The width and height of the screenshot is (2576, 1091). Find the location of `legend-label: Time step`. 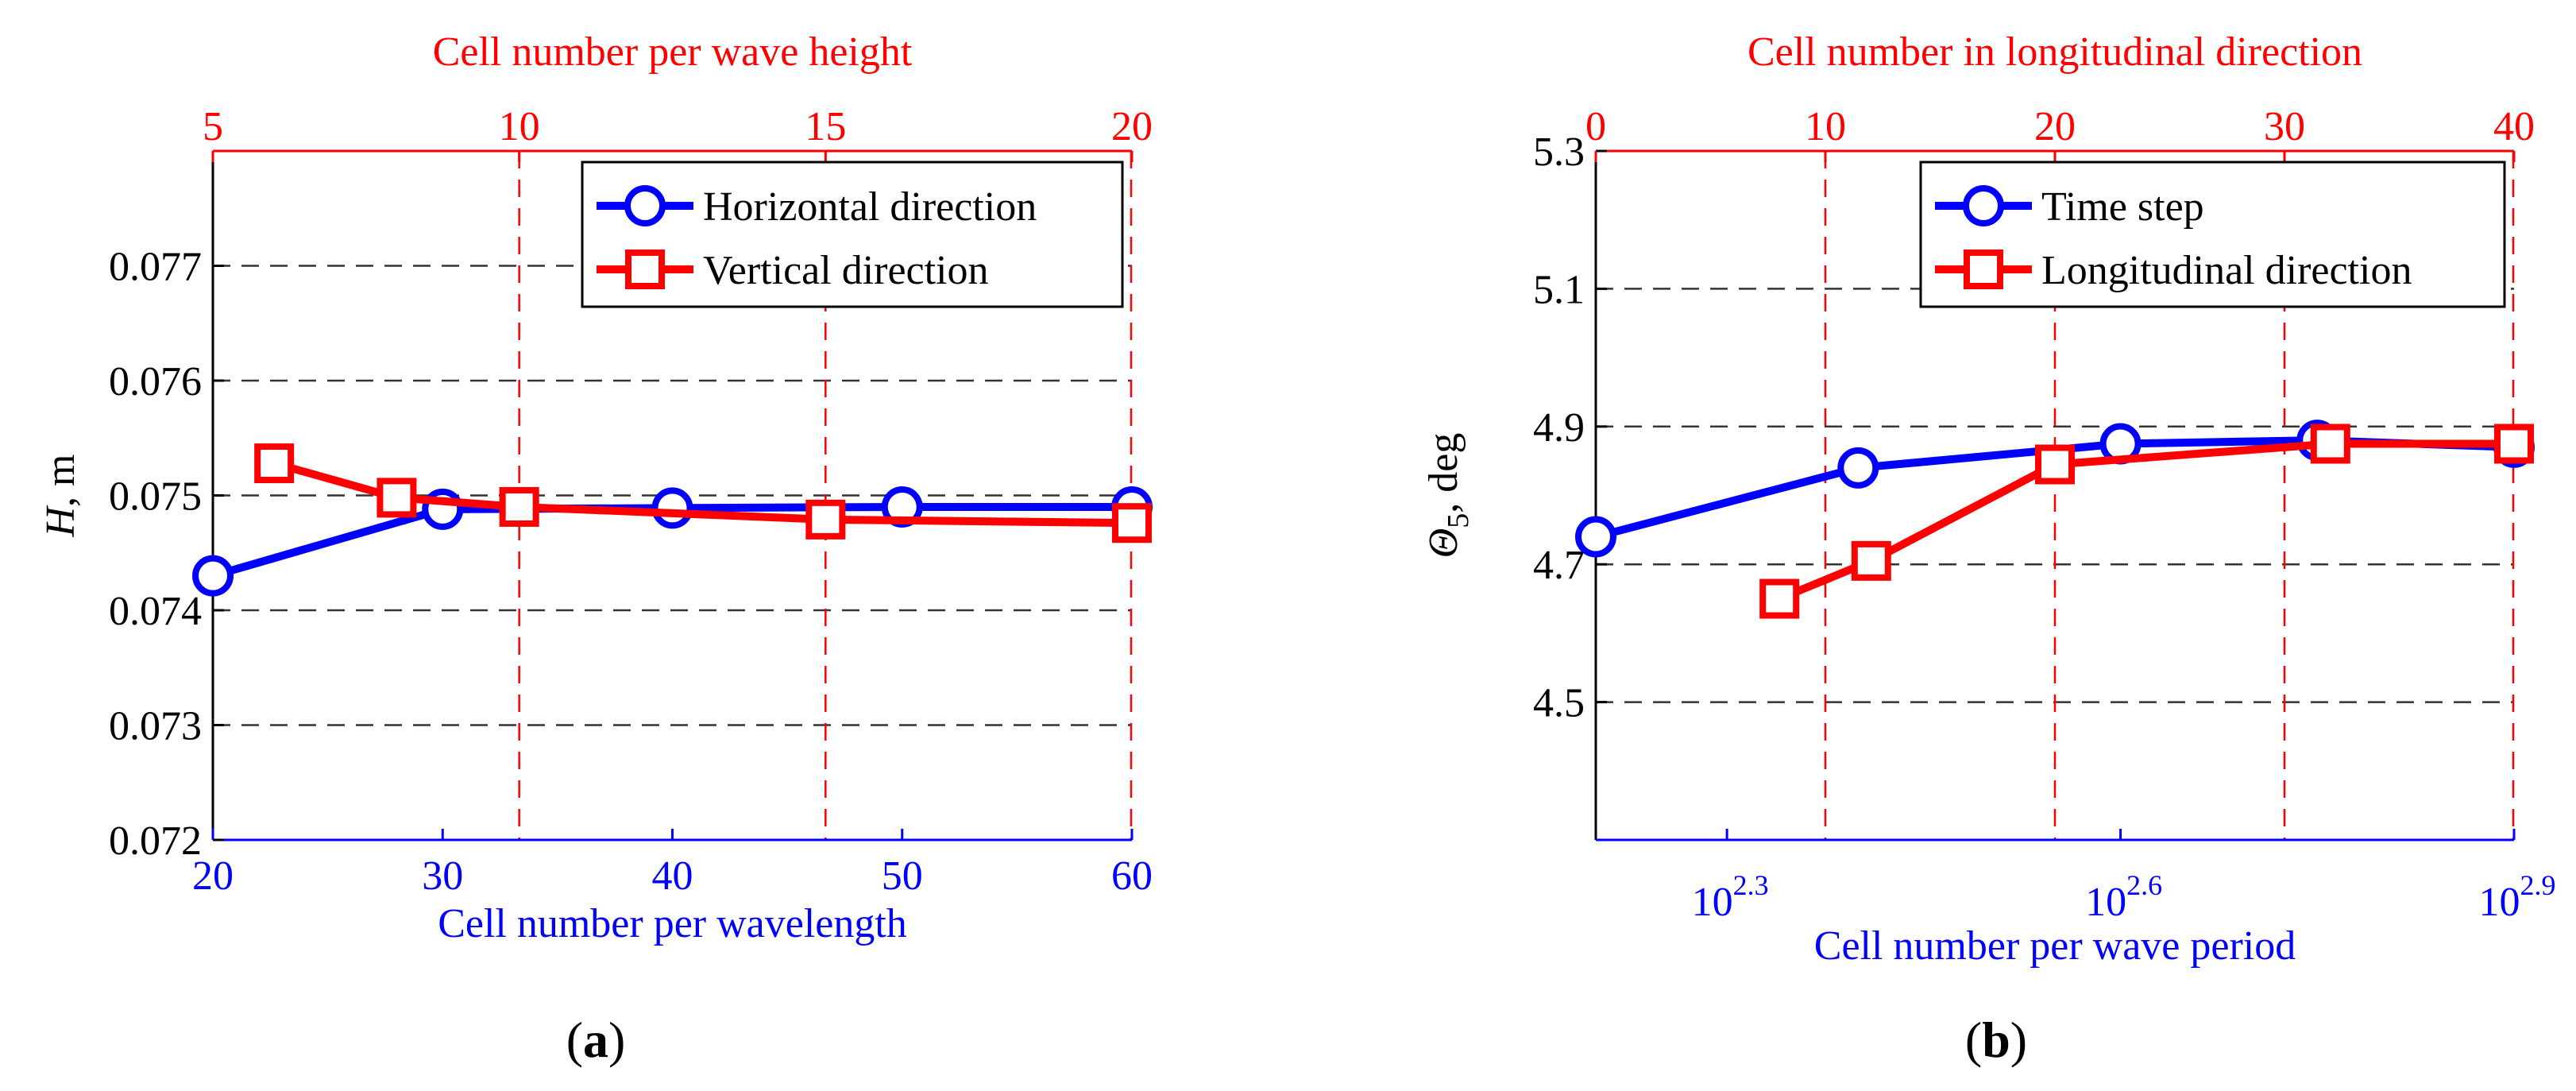

legend-label: Time step is located at coordinates (2122, 207).